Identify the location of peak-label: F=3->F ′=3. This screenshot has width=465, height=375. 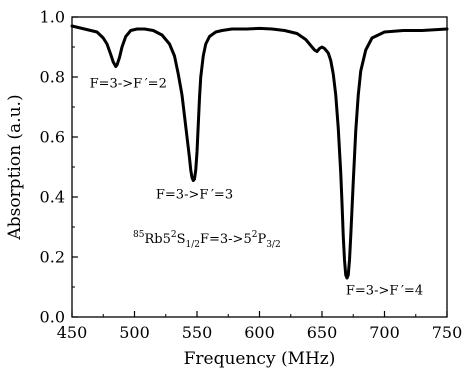
(194, 195).